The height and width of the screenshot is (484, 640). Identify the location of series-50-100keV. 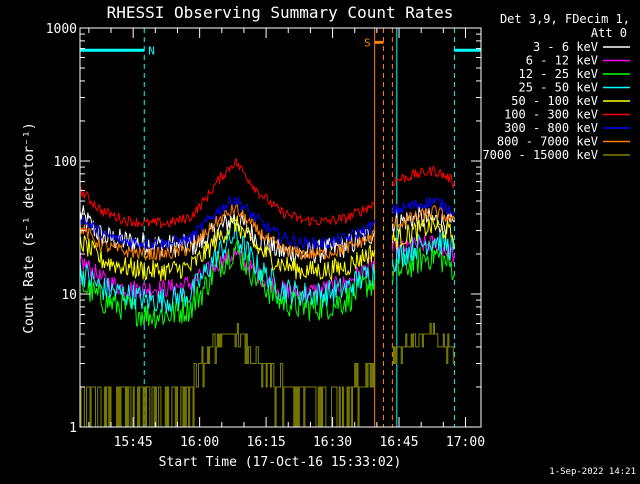
(267, 248).